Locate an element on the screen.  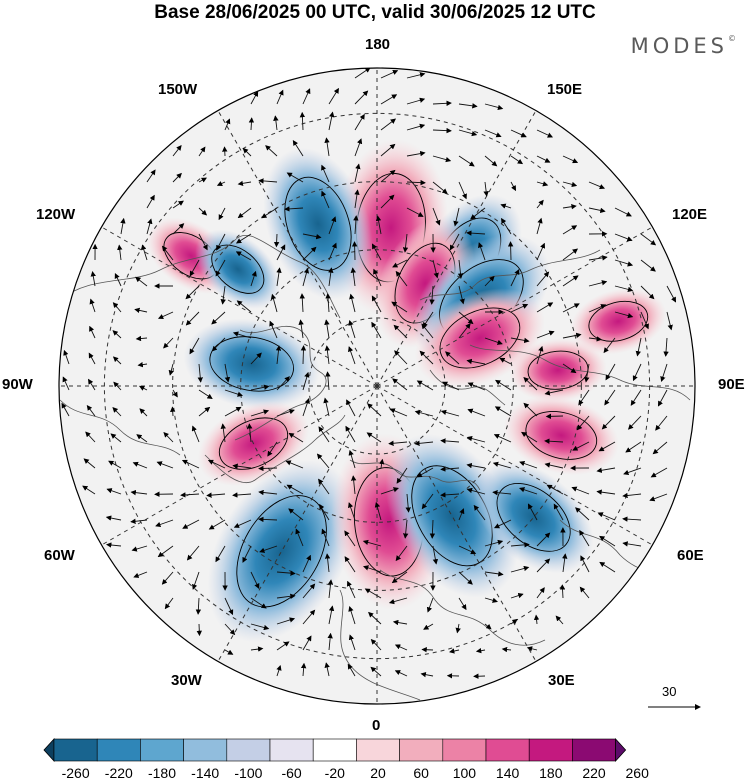
lon-label-60w: 60W is located at coordinates (59, 555).